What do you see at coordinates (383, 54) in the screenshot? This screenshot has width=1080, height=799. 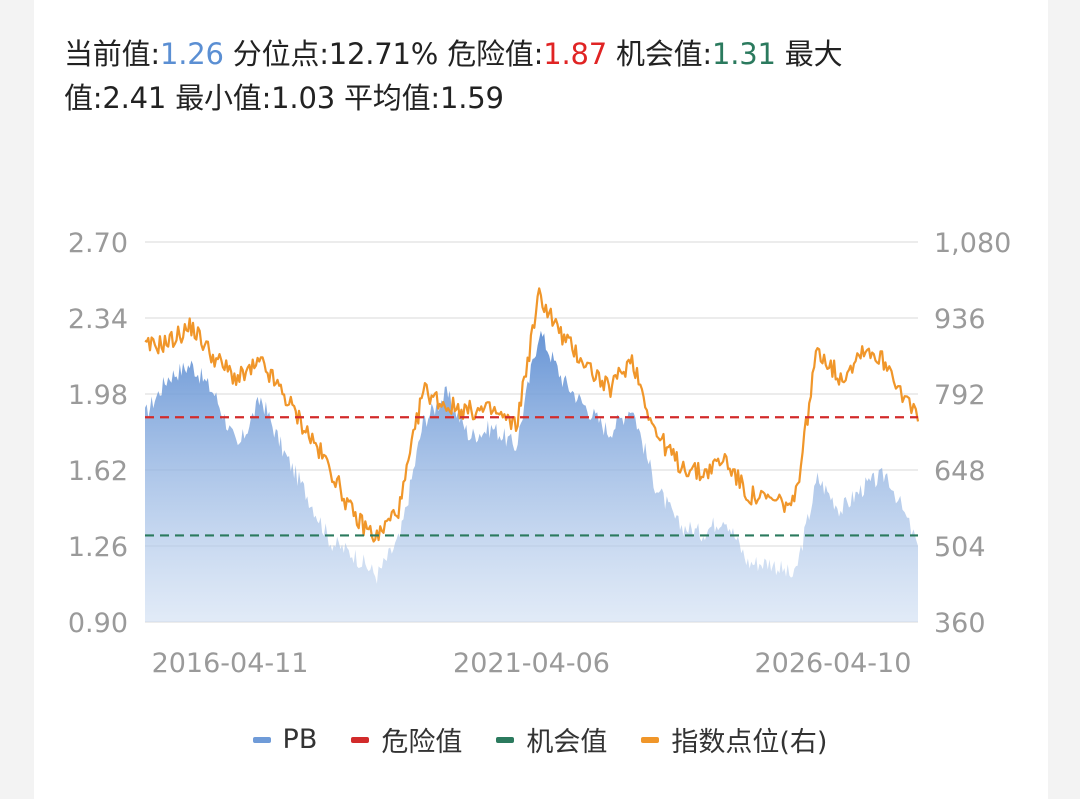 I see `percentile-value: 12.71%` at bounding box center [383, 54].